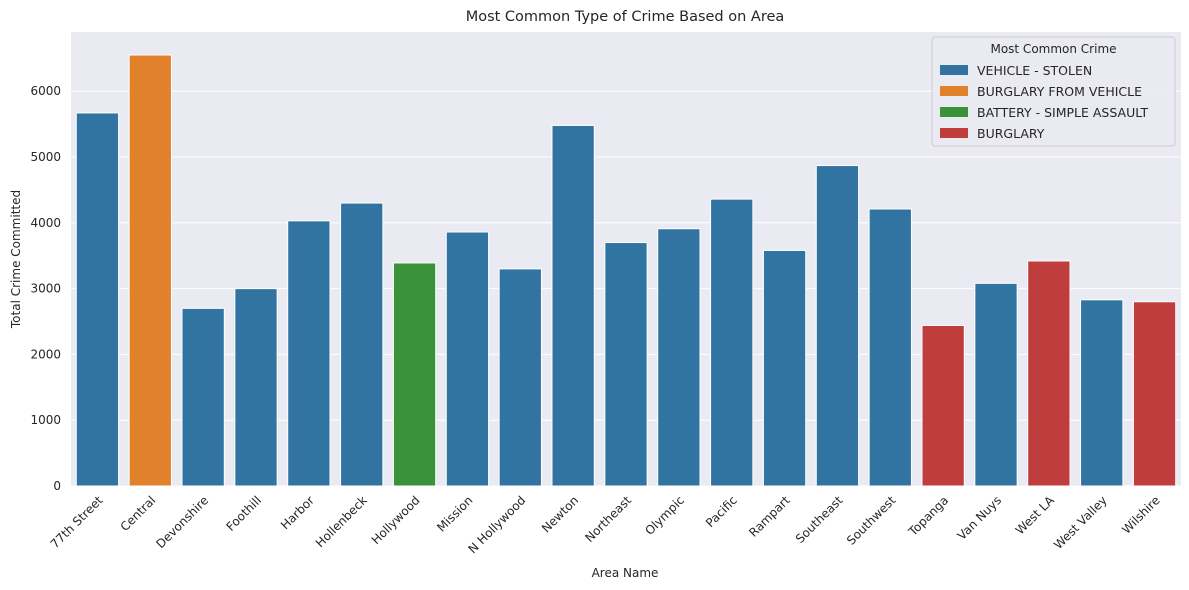 This screenshot has height=590, width=1189. I want to click on y-axis-ticks: 0 1000 2000 3000 4000 5000 6000, so click(45, 288).